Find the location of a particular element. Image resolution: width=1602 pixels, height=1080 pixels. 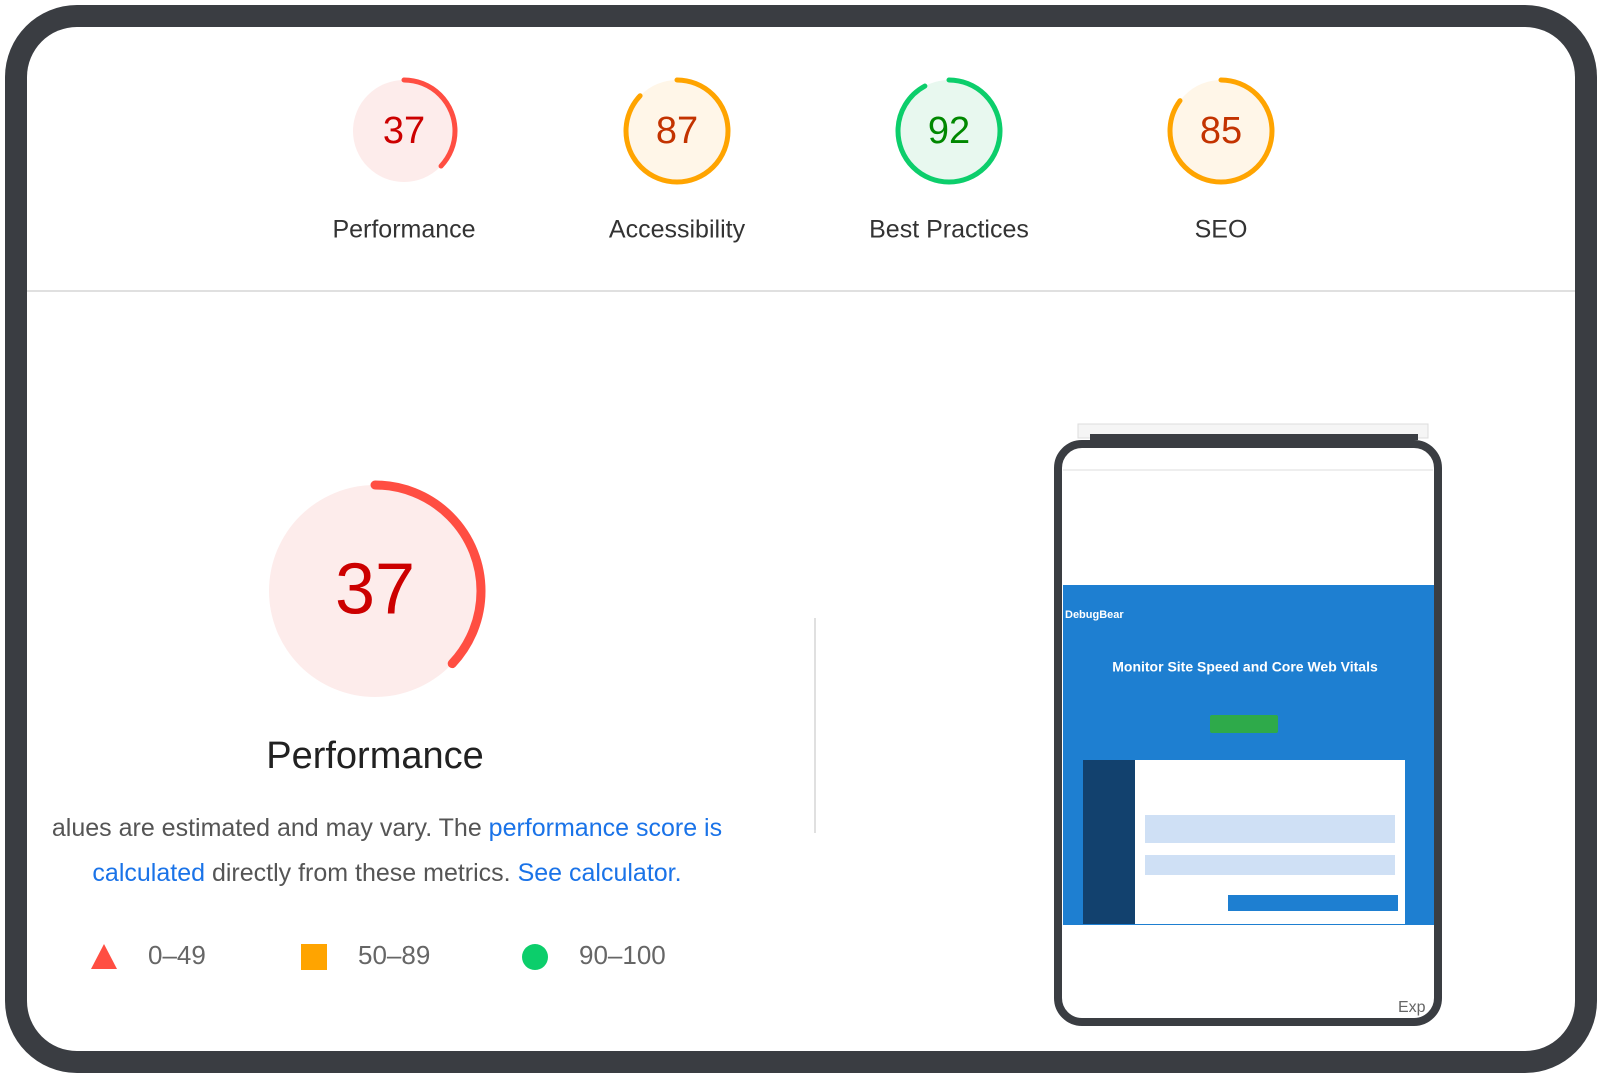

desc-text: directly from these metrics. is located at coordinates (361, 873).